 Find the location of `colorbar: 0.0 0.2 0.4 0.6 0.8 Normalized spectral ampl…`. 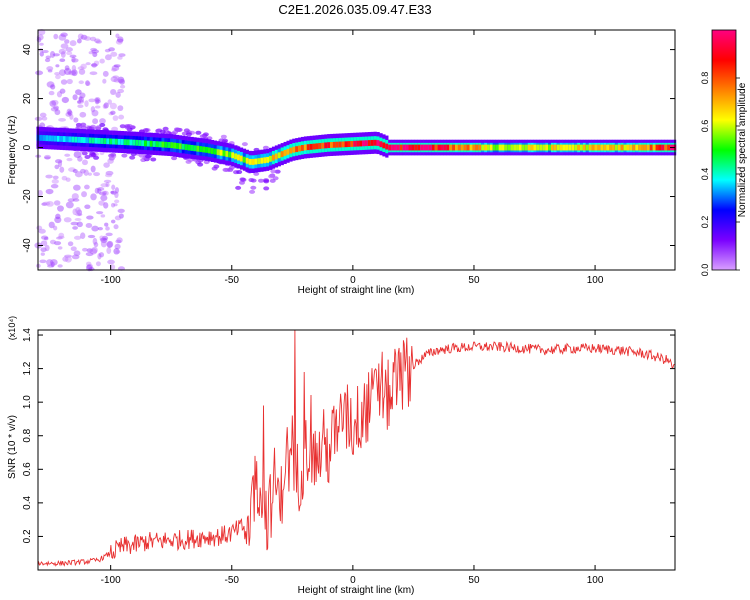

colorbar: 0.0 0.2 0.4 0.6 0.8 Normalized spectral ampl… is located at coordinates (724, 152).